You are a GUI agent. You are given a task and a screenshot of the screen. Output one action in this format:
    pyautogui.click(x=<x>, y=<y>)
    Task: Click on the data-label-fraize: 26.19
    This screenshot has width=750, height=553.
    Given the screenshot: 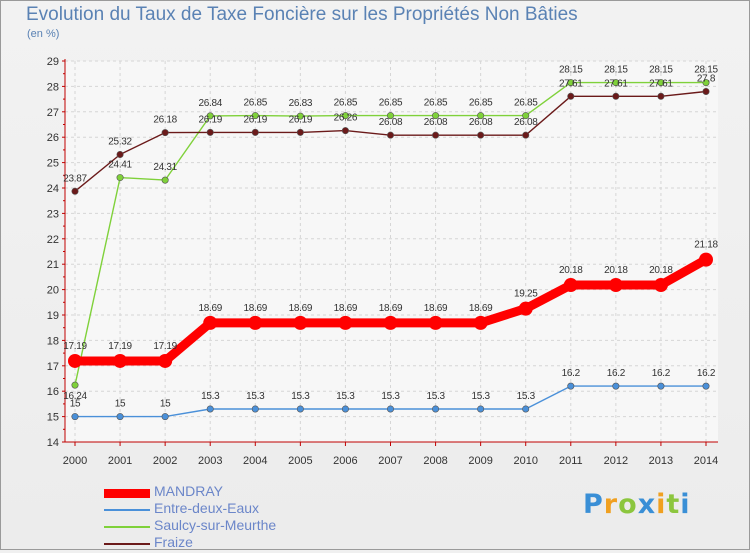 What is the action you would take?
    pyautogui.click(x=210, y=119)
    